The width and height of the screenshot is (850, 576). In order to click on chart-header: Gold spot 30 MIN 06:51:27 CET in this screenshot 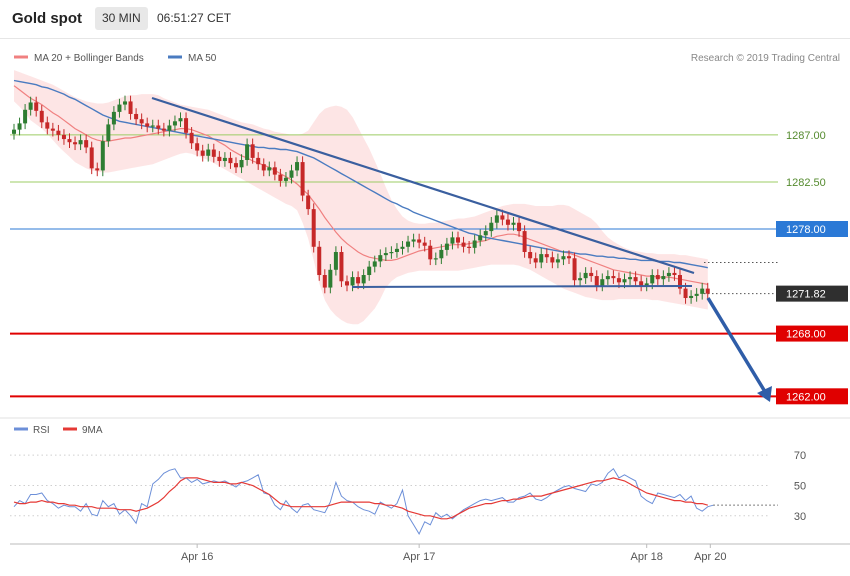, I will do `click(425, 19)`.